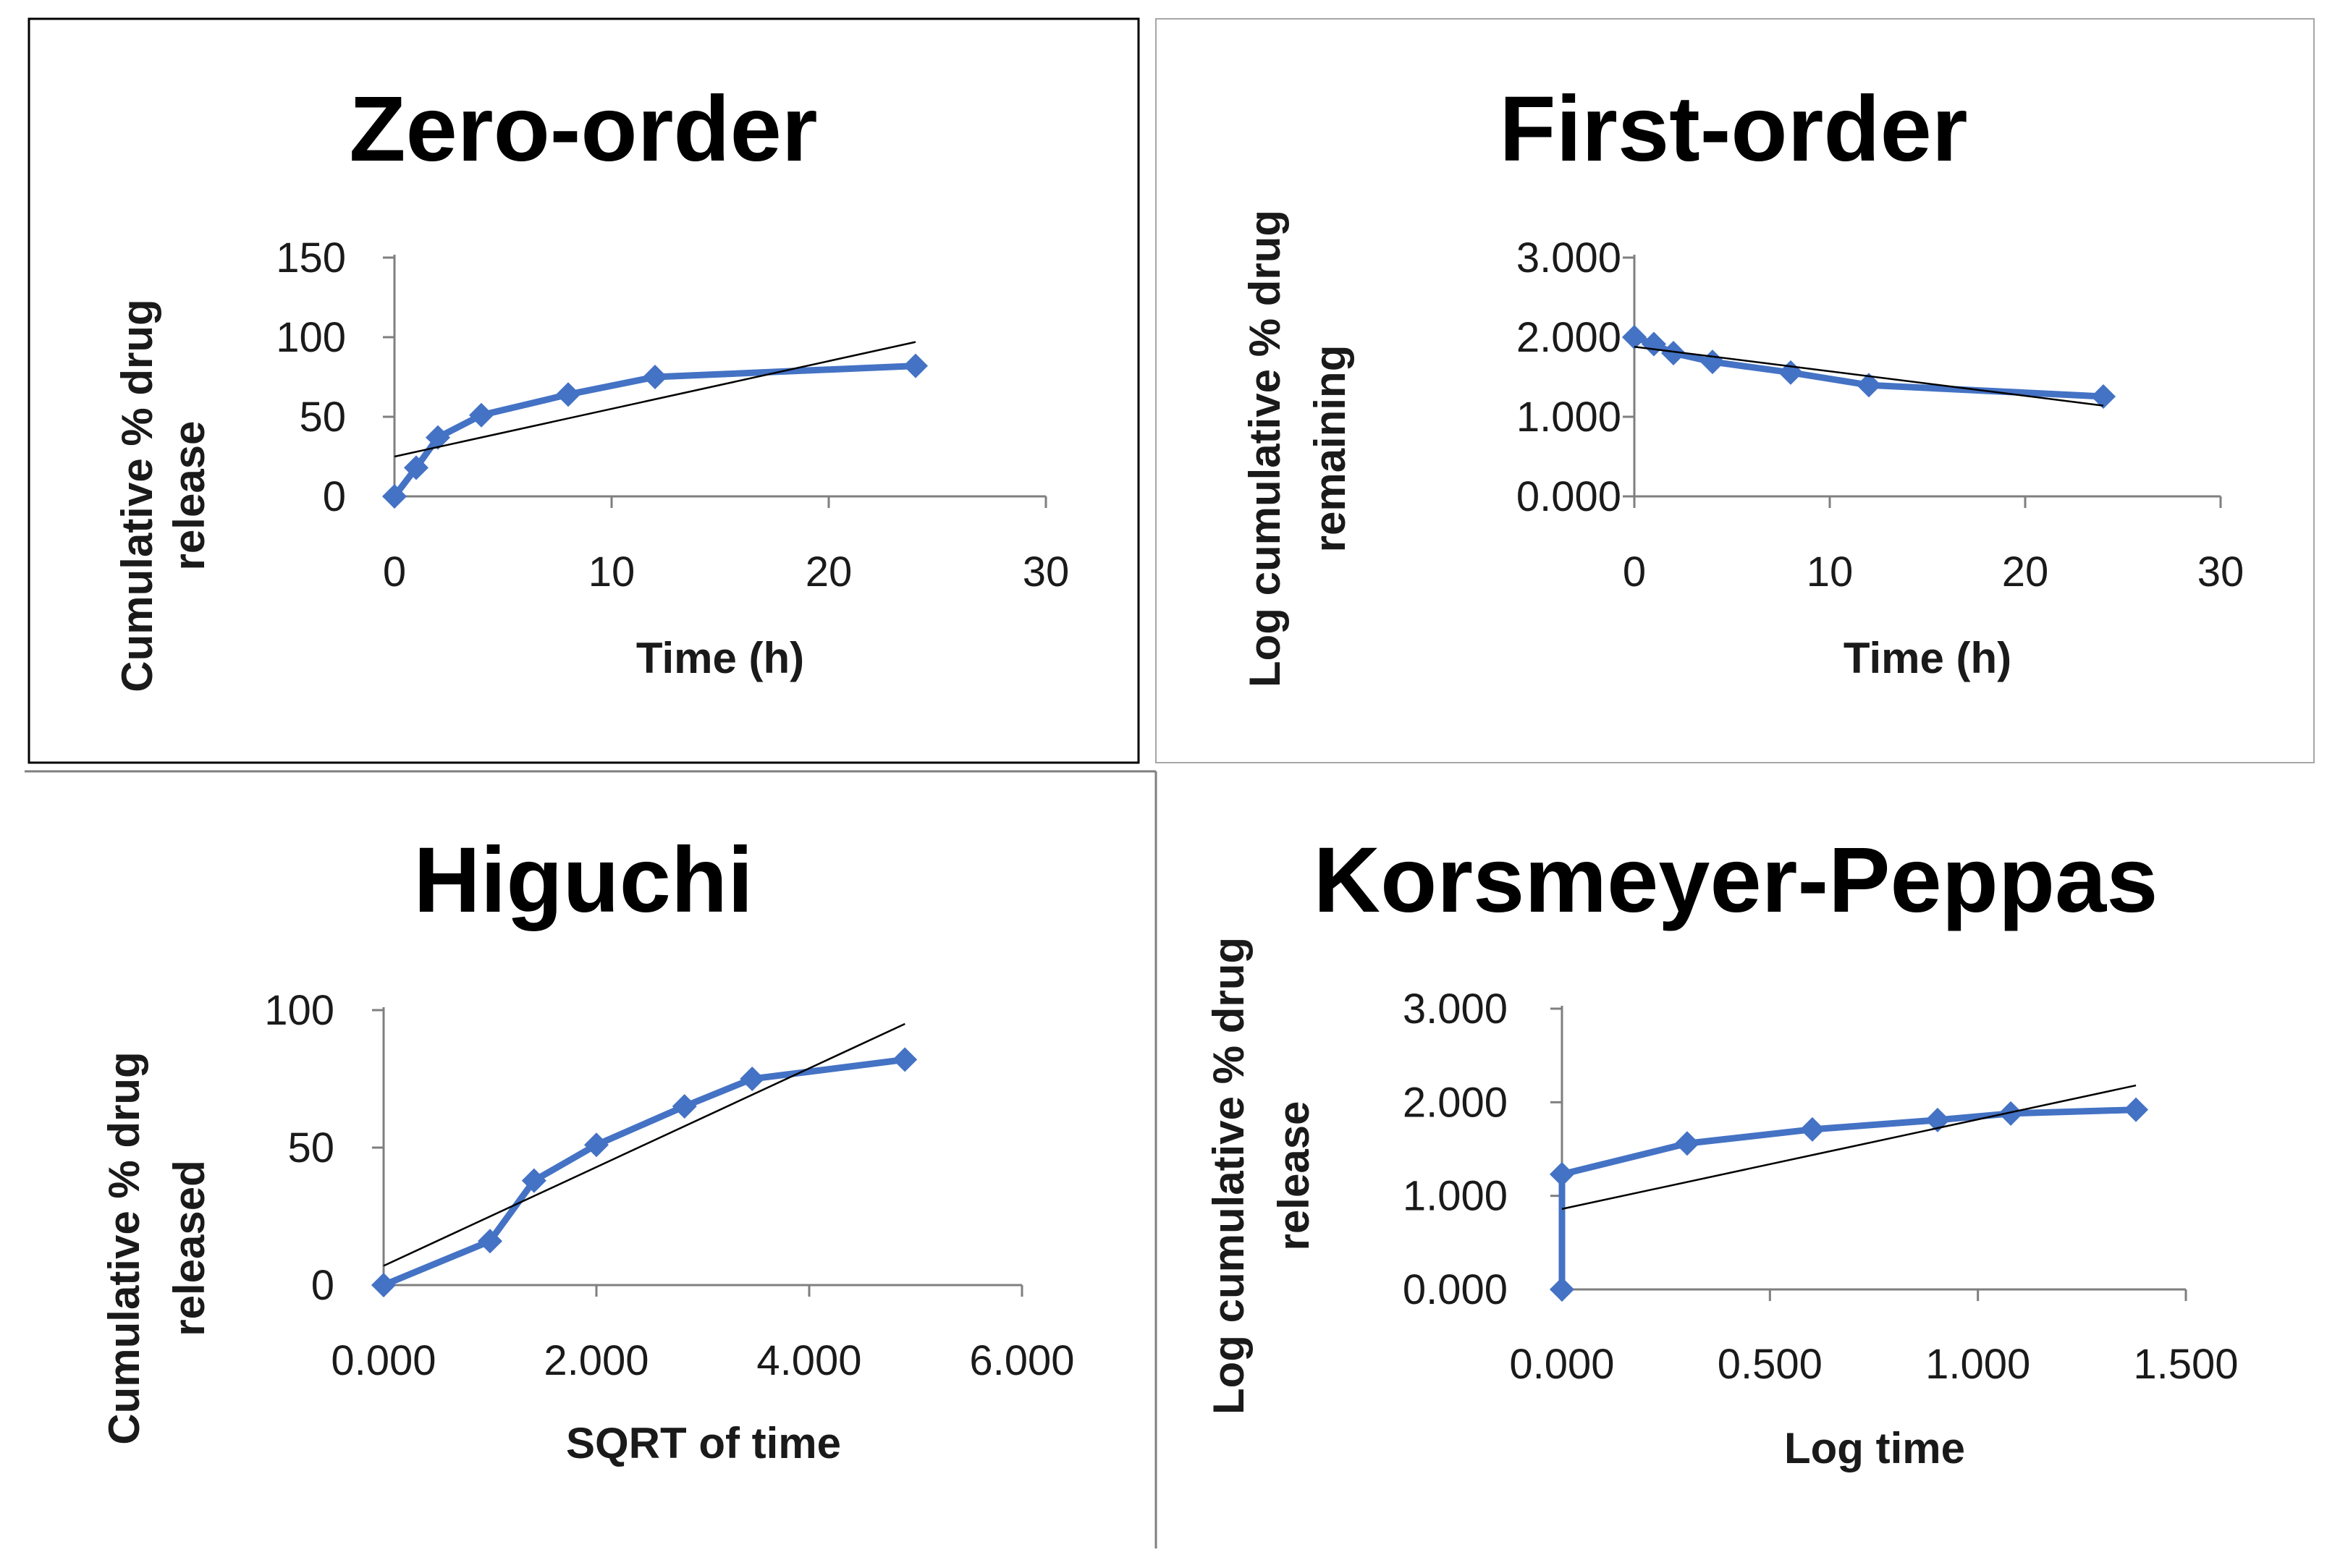 The width and height of the screenshot is (2327, 1568). What do you see at coordinates (163, 495) in the screenshot?
I see `y-axis-label: Cumulative % drug release` at bounding box center [163, 495].